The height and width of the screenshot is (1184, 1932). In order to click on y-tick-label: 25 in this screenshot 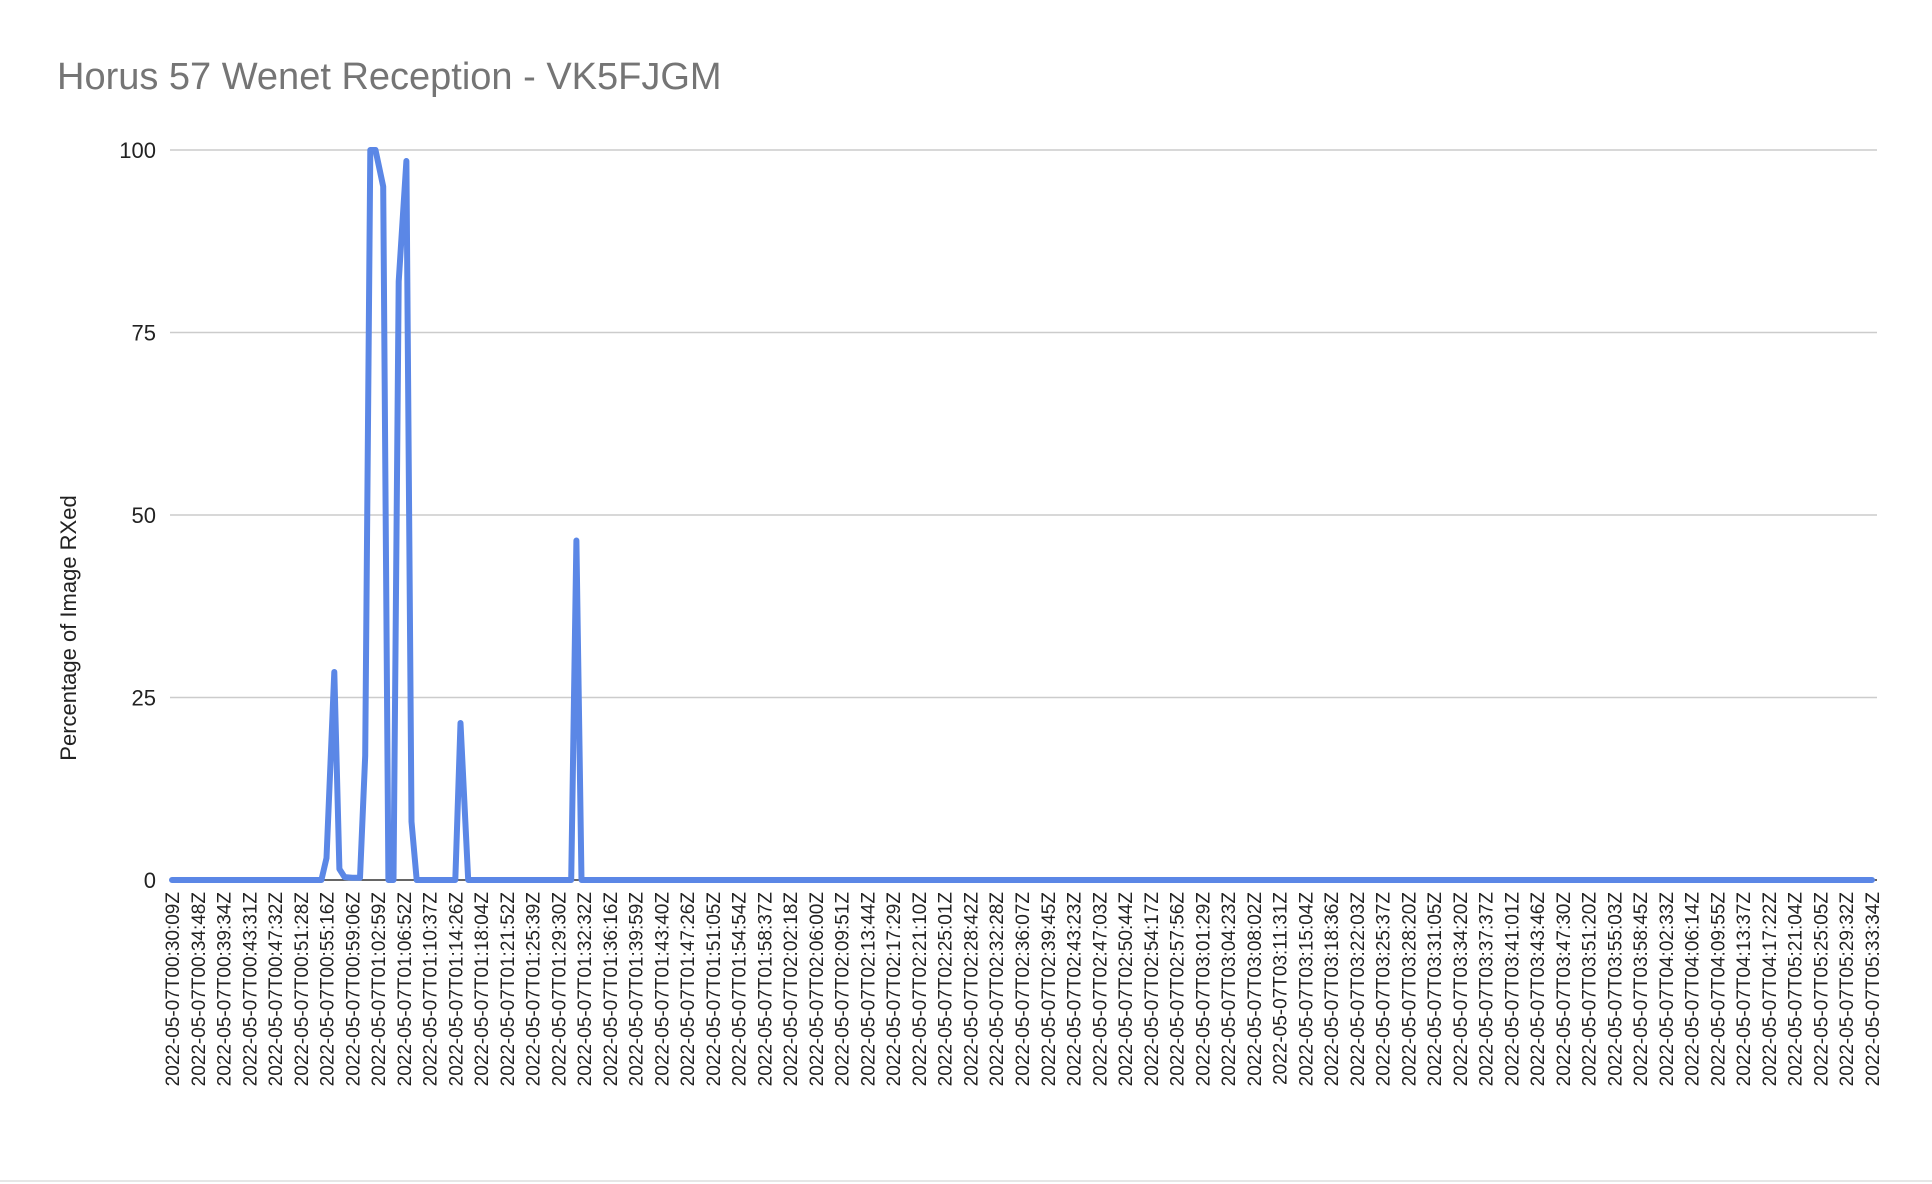, I will do `click(144, 698)`.